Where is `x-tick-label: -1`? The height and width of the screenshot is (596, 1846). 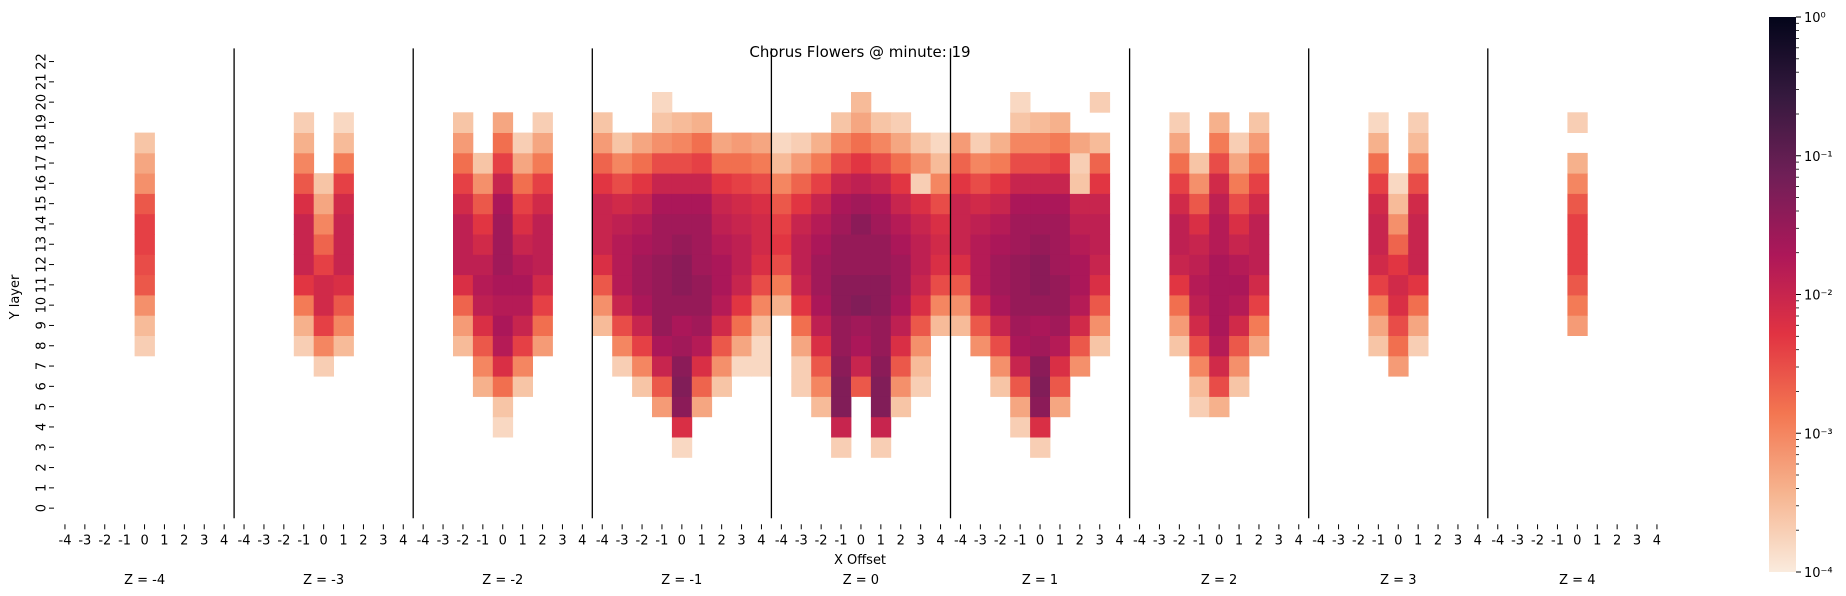
x-tick-label: -1 is located at coordinates (124, 540).